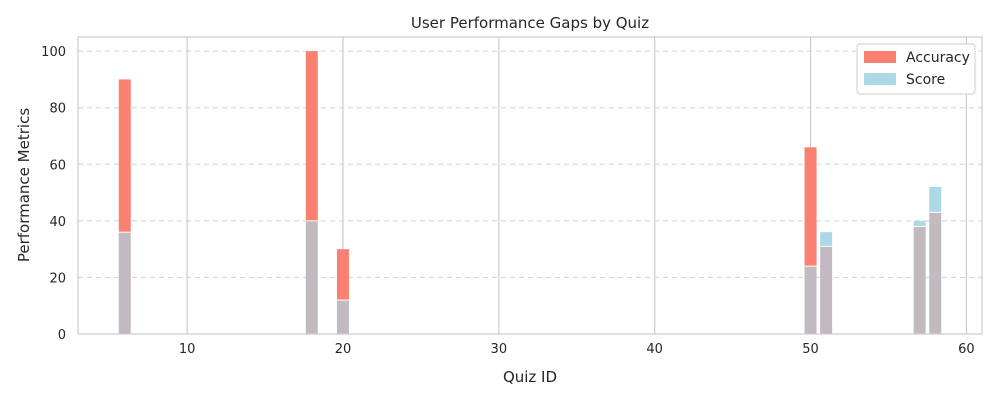 Image resolution: width=1000 pixels, height=400 pixels. What do you see at coordinates (577, 349) in the screenshot?
I see `x-ticks: 10 20 30 40 50 60` at bounding box center [577, 349].